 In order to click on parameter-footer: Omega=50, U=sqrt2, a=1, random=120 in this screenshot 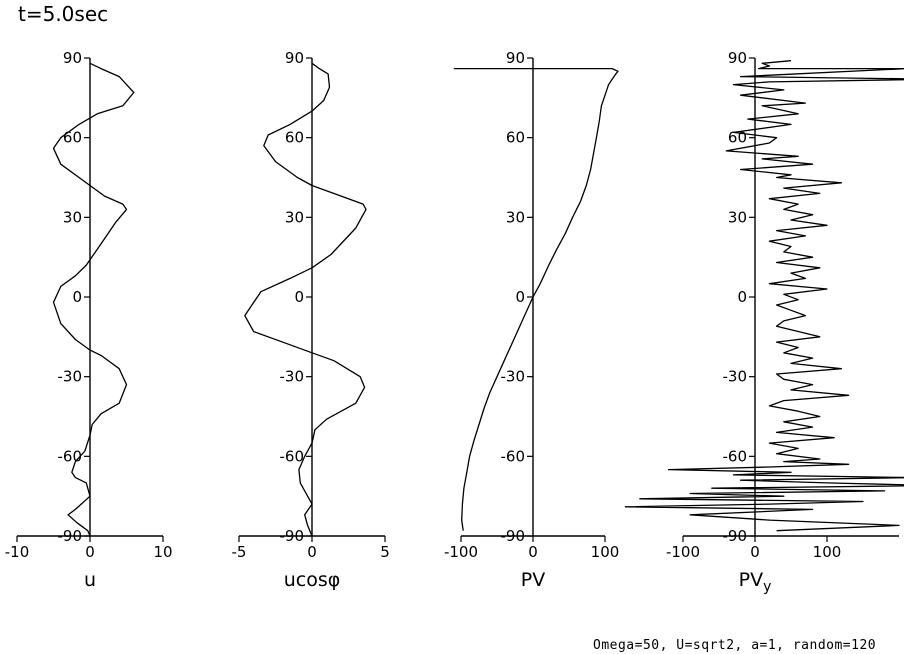, I will do `click(735, 645)`.